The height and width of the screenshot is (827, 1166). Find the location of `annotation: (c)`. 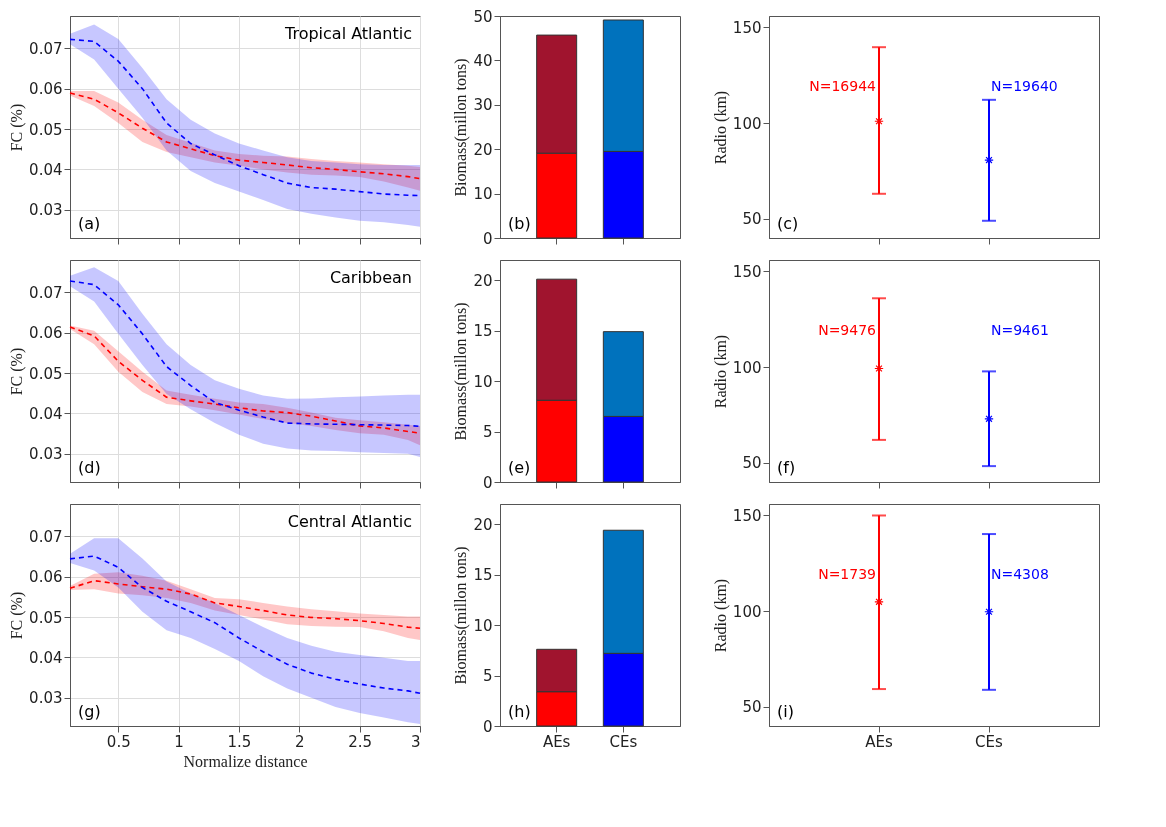

annotation: (c) is located at coordinates (788, 223).